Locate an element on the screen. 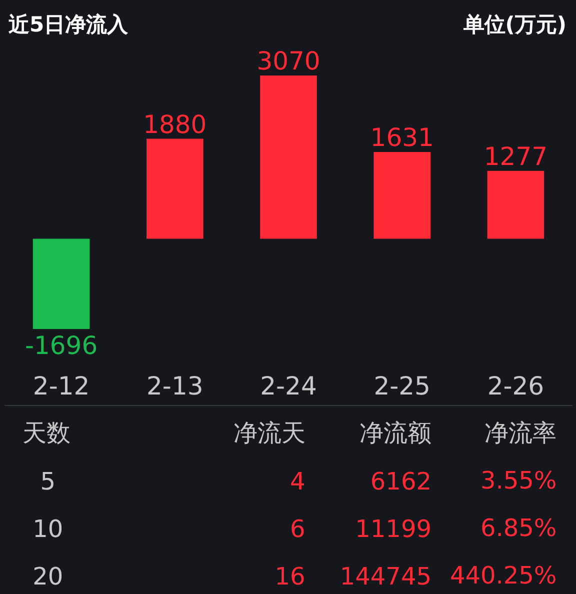 This screenshot has height=594, width=576. x-tick-label: 2-12 is located at coordinates (61, 386).